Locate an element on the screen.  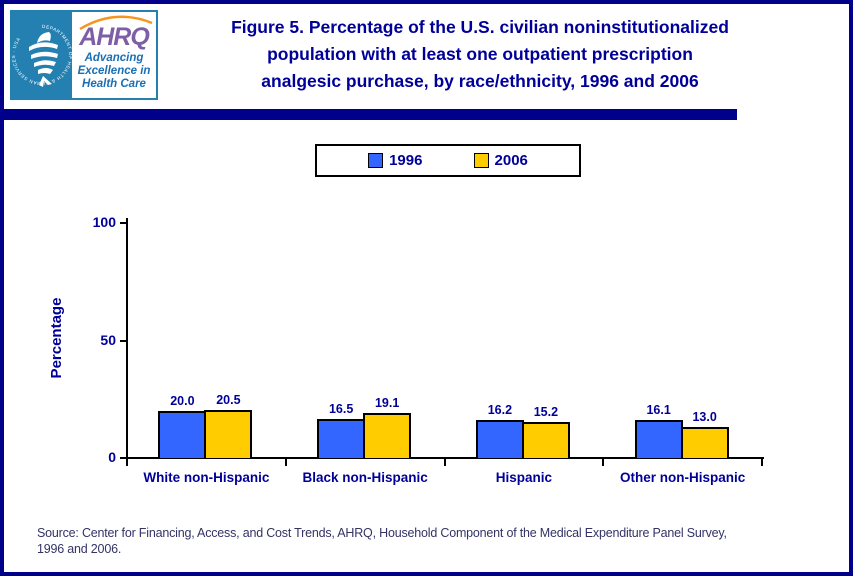
category-label: Black non-Hispanic is located at coordinates (365, 477).